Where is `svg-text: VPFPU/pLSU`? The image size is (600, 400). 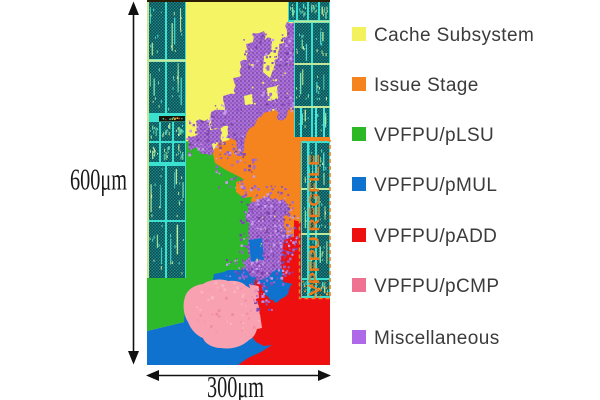
svg-text: VPFPU/pLSU is located at coordinates (434, 135).